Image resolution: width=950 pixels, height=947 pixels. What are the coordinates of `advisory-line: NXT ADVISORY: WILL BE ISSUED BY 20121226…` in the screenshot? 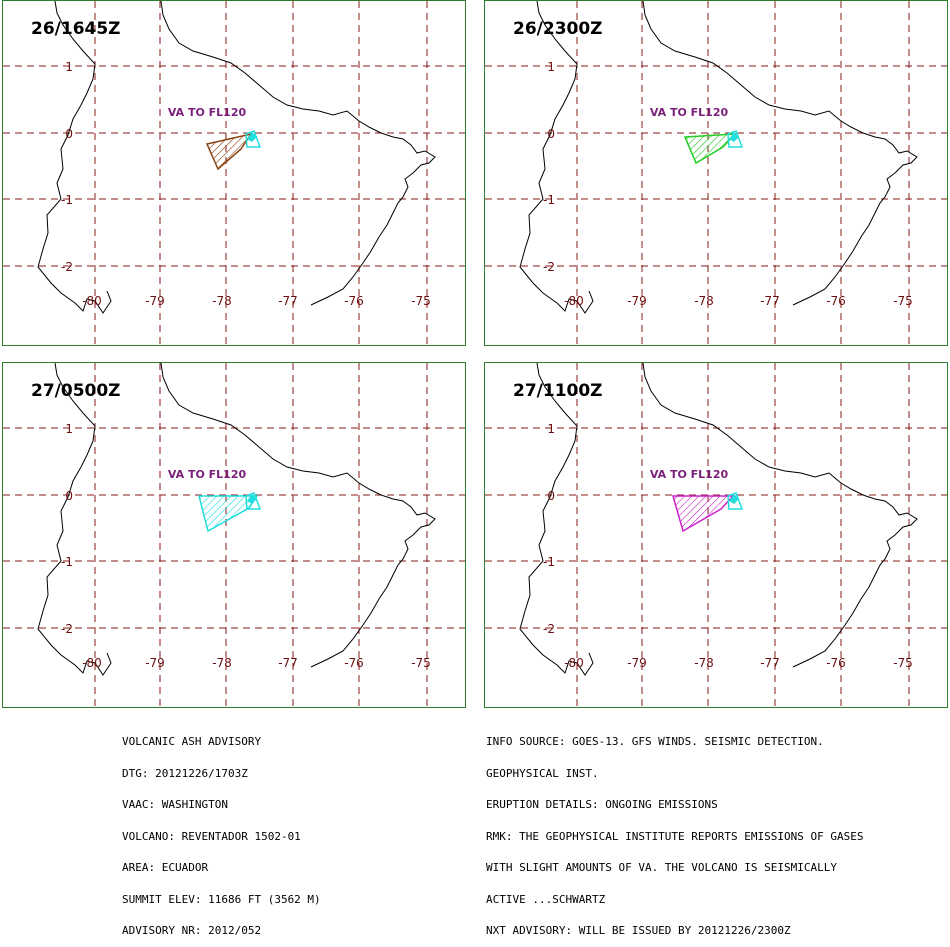 It's located at (638, 930).